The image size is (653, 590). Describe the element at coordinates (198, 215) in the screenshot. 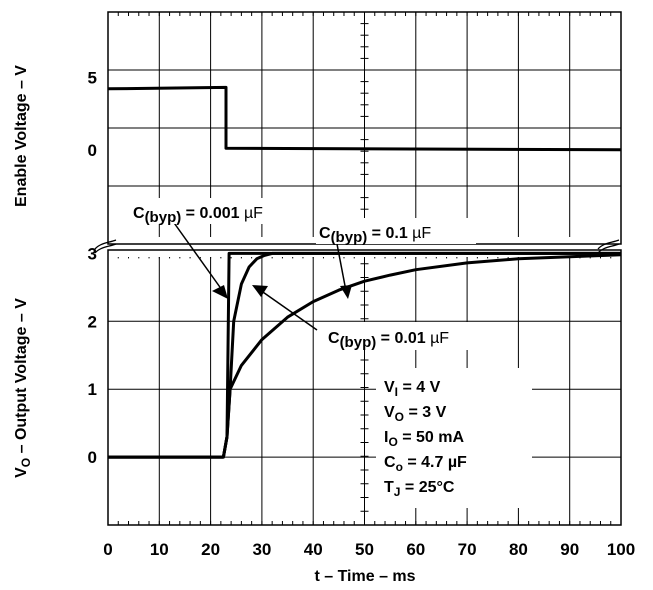

I see `annotation-cbyp-0001: C(byp) = 0.001 µF` at that location.